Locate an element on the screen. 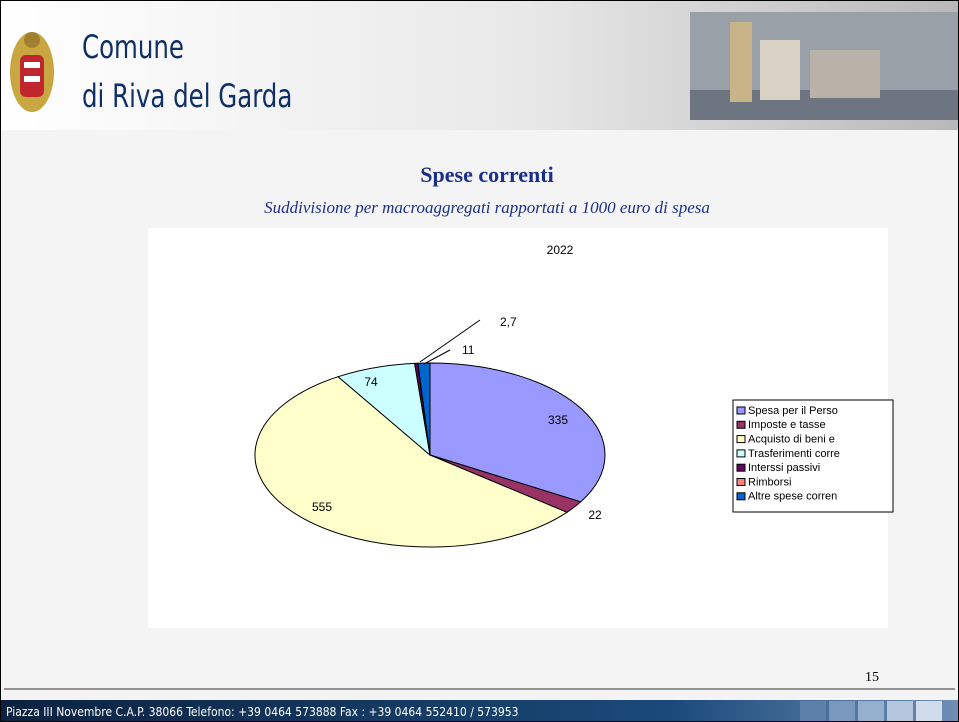 Image resolution: width=959 pixels, height=722 pixels. legend-box is located at coordinates (813, 456).